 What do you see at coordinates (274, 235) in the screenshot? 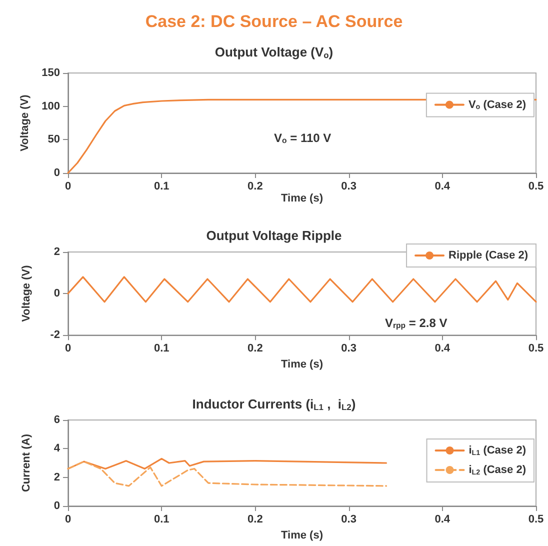
I see `chart-title: Output Voltage Ripple` at bounding box center [274, 235].